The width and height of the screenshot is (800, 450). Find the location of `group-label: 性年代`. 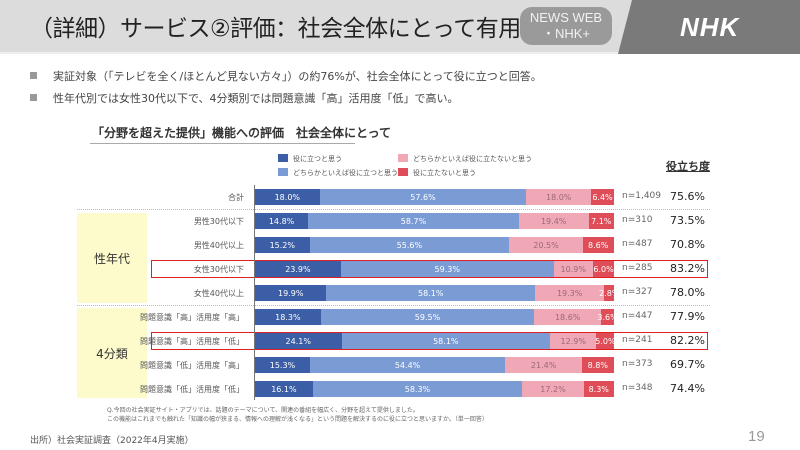

group-label: 性年代 is located at coordinates (111, 258).